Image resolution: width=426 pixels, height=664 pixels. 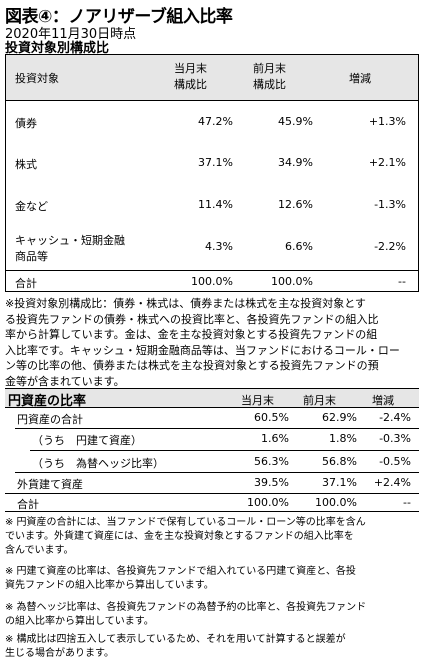 I want to click on header-previous-month: 前月末, so click(x=319, y=400).